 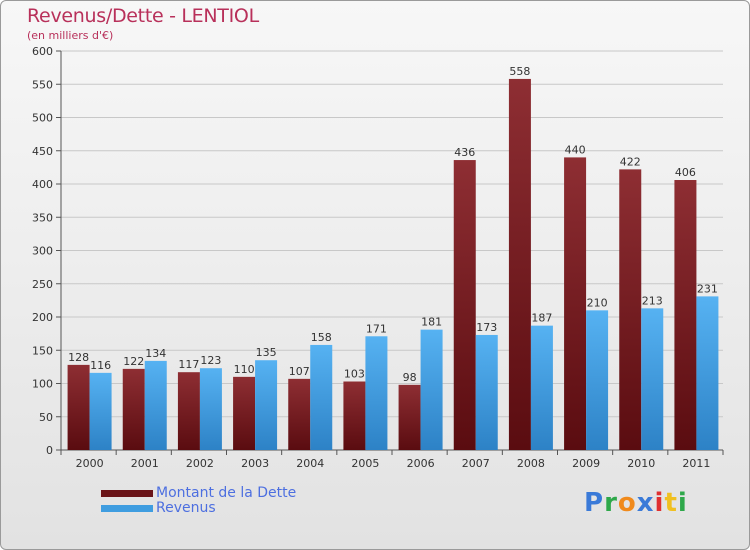 What do you see at coordinates (127, 508) in the screenshot?
I see `legend-swatch-revenus` at bounding box center [127, 508].